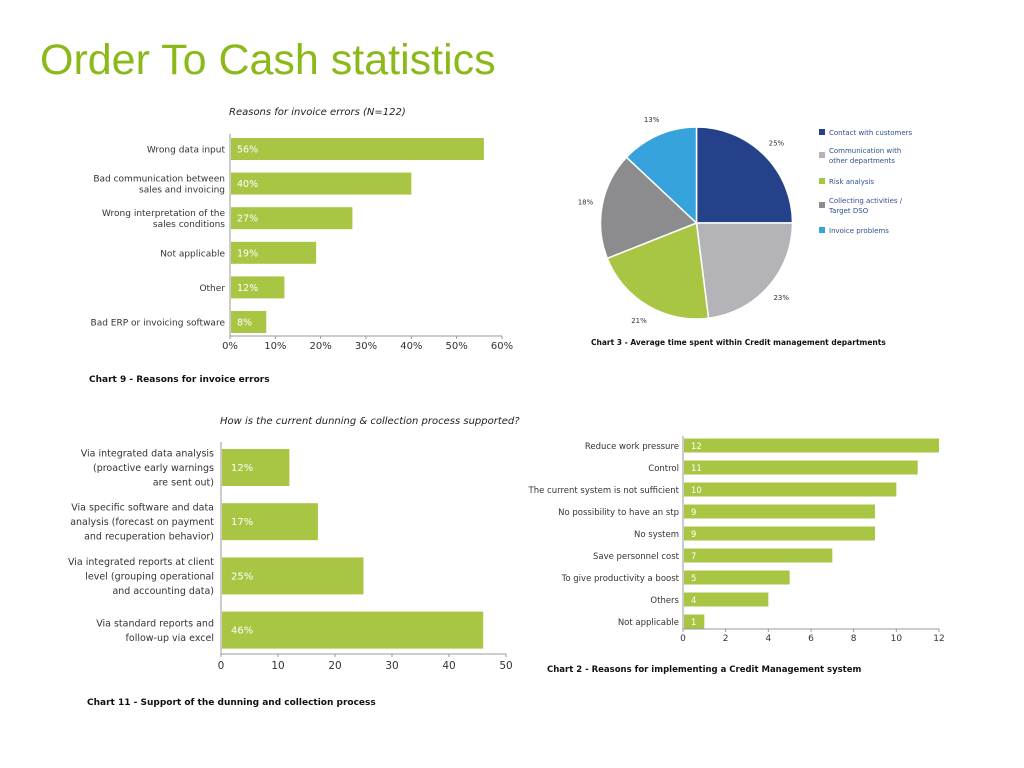 Image resolution: width=1024 pixels, height=768 pixels. I want to click on legend-label: Target DSO, so click(848, 211).